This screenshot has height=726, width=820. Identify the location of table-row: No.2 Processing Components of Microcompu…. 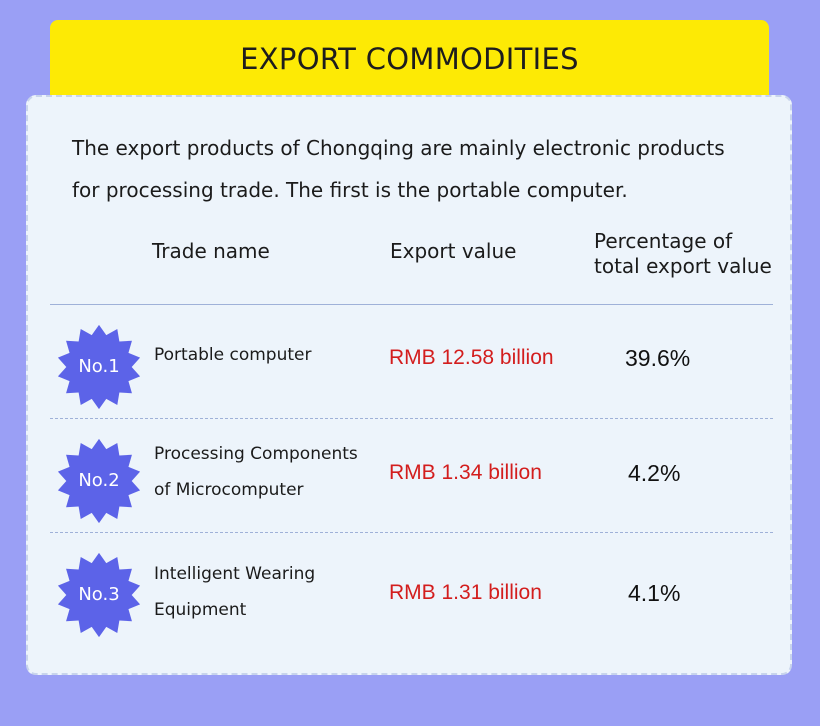
(411, 475).